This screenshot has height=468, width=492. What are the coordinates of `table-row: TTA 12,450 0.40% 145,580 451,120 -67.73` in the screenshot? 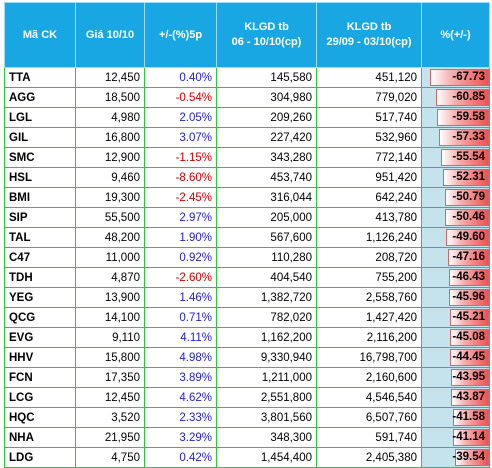 It's located at (247, 77).